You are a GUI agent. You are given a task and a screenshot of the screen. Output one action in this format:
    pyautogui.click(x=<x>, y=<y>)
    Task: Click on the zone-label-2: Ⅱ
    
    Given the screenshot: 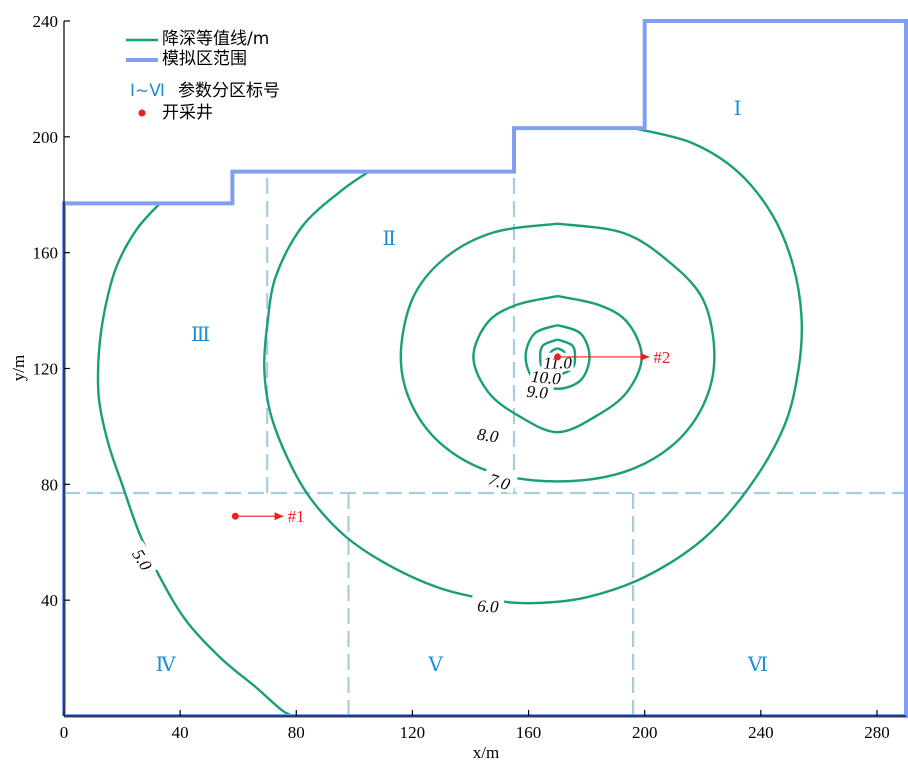 What is the action you would take?
    pyautogui.click(x=389, y=238)
    